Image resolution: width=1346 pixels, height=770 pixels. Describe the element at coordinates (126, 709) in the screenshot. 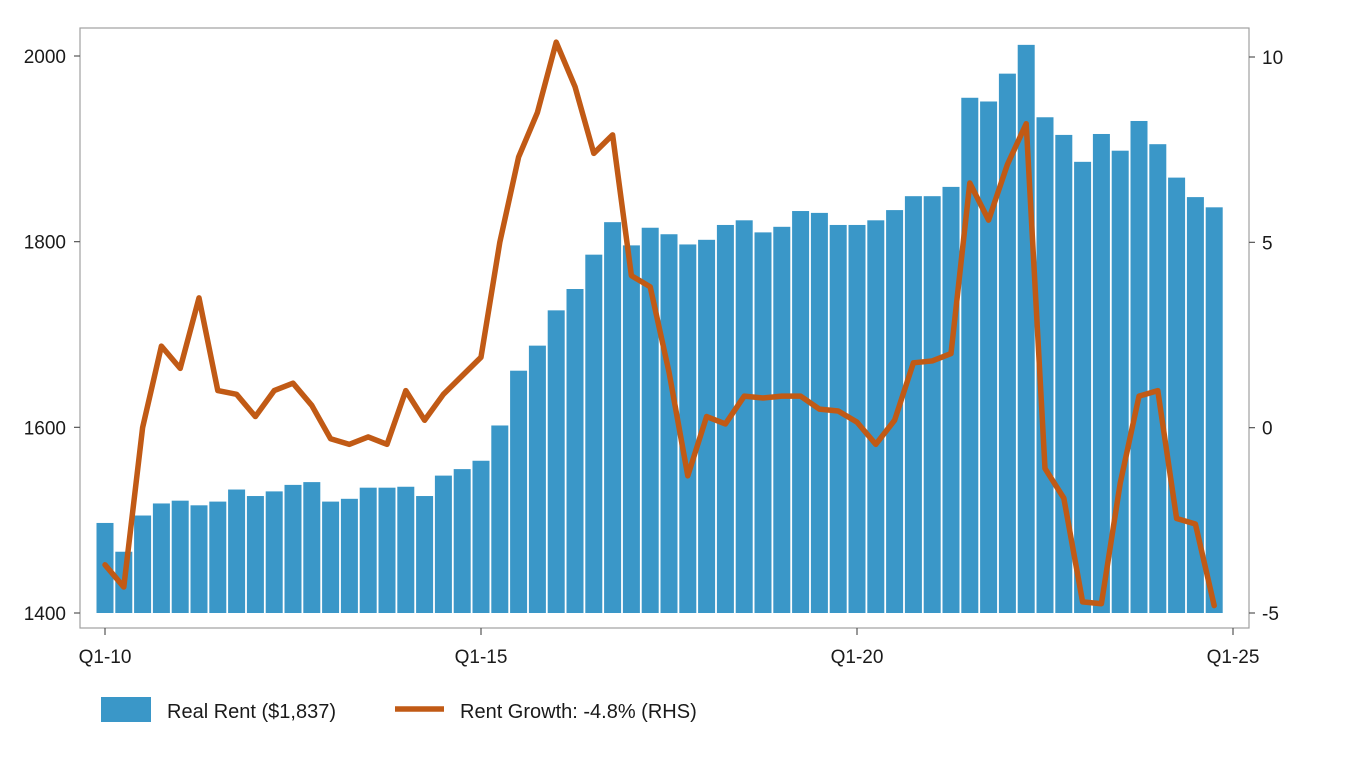

I see `legend-swatch-real-rent` at that location.